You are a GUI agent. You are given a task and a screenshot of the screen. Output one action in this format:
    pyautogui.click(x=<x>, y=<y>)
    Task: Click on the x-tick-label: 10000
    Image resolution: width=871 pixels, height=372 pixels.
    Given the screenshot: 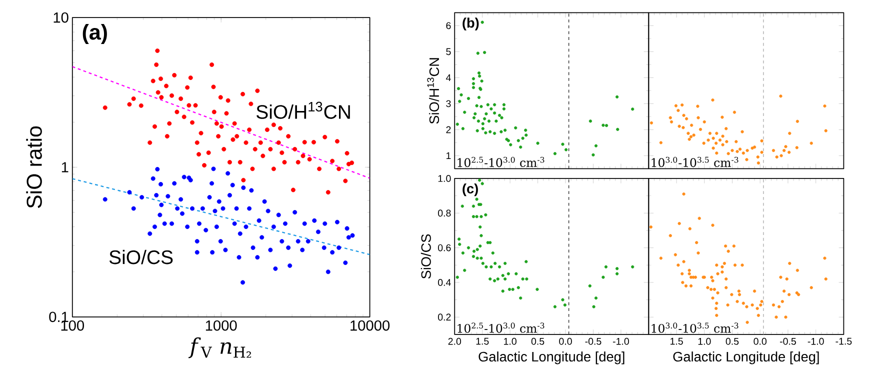 What is the action you would take?
    pyautogui.click(x=370, y=325)
    